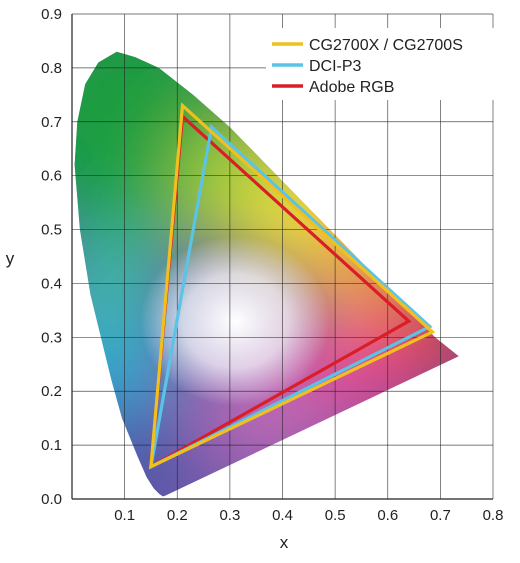 The width and height of the screenshot is (520, 563). What do you see at coordinates (493, 515) in the screenshot?
I see `x-tick-label: 0.8` at bounding box center [493, 515].